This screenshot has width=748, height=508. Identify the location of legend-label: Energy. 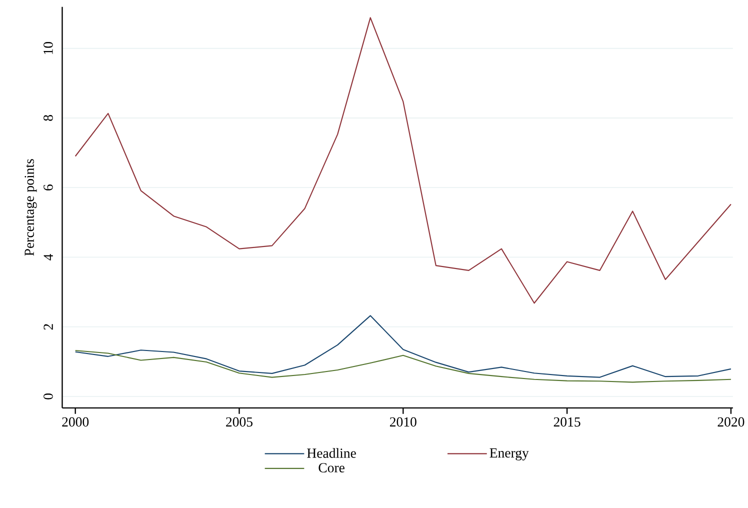
(509, 454).